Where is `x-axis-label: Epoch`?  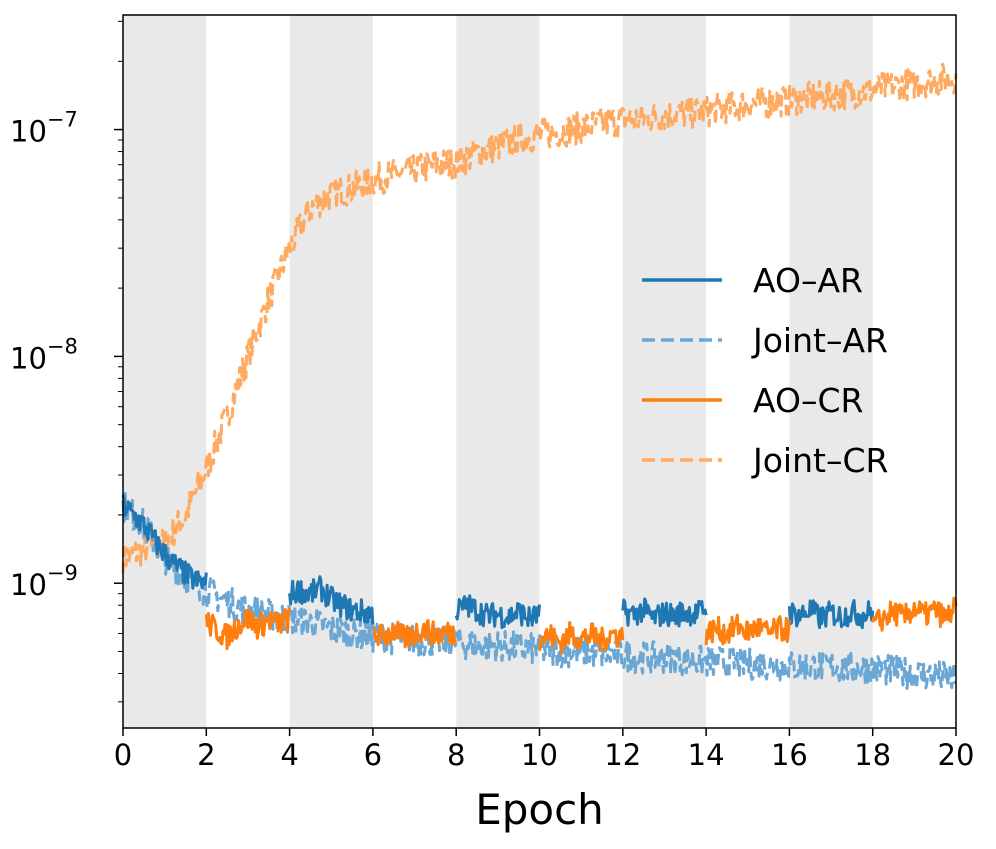
x-axis-label: Epoch is located at coordinates (539, 809).